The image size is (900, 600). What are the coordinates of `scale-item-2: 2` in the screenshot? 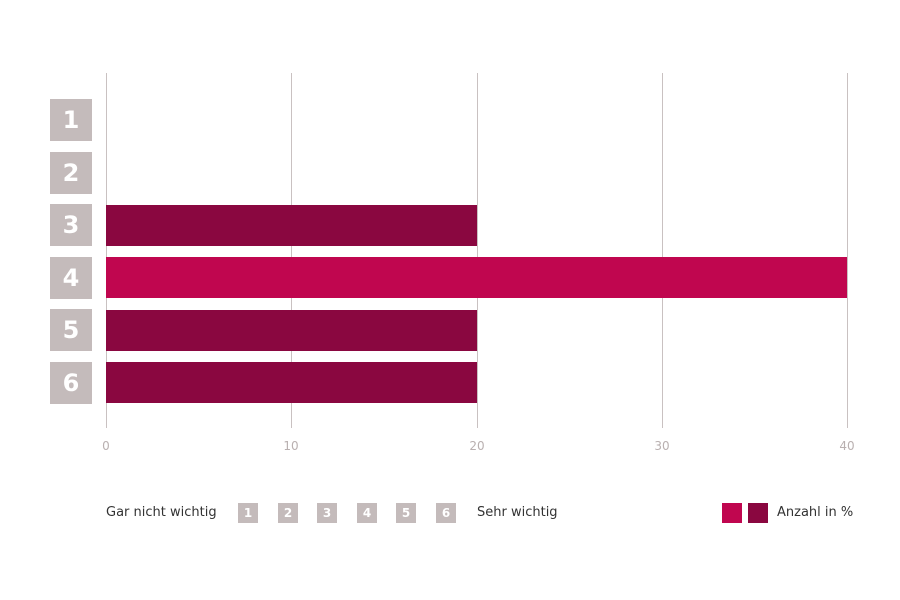 It's located at (288, 513).